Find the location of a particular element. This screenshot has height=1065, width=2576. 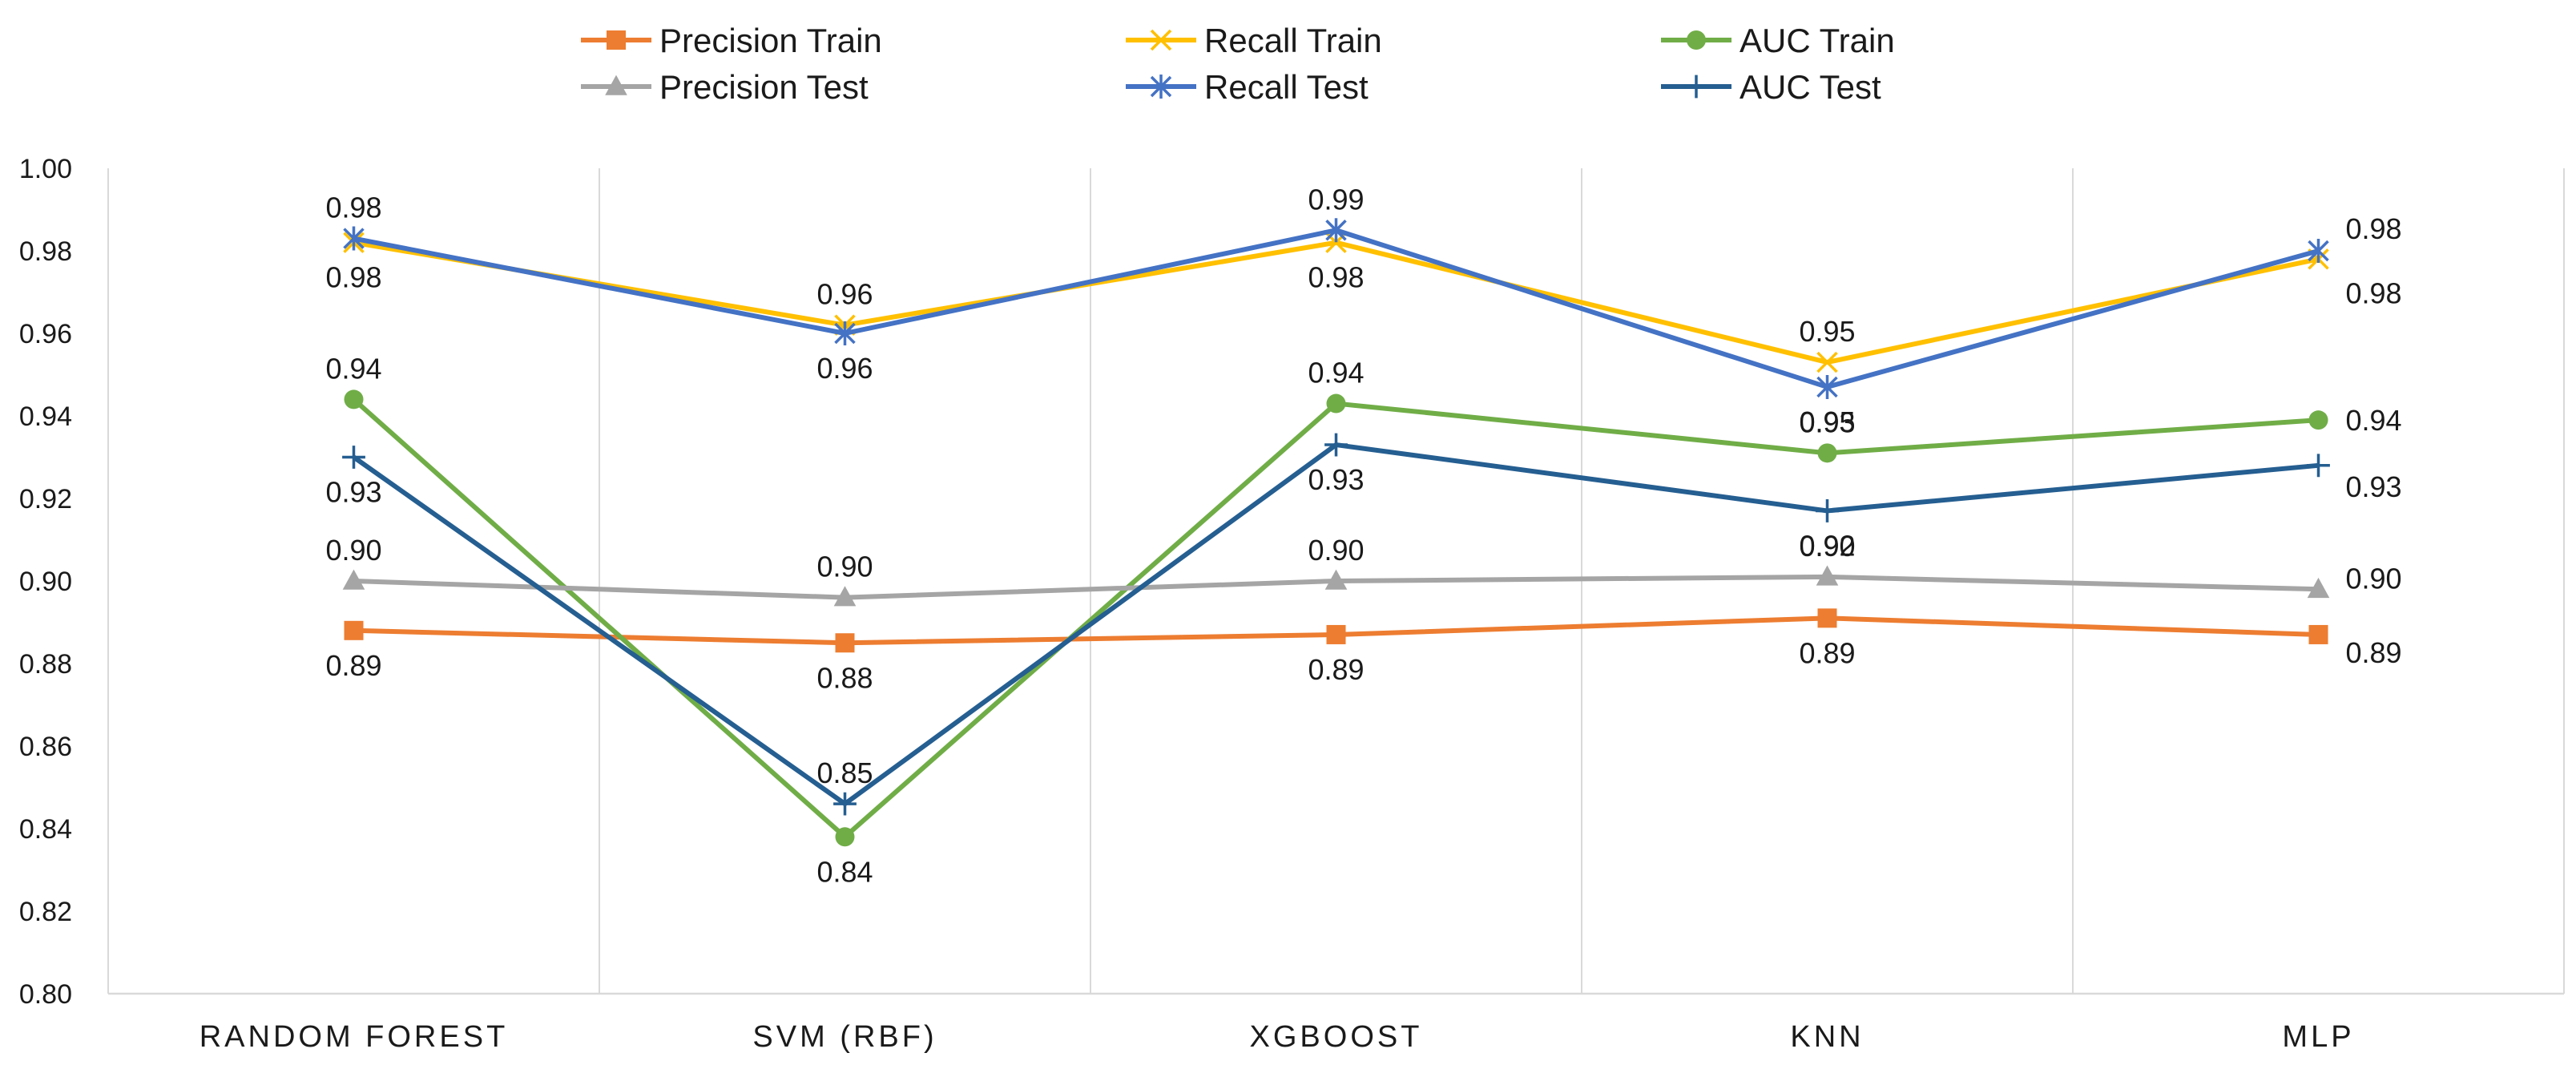

legend-item-recall-test: Recall Test is located at coordinates (1247, 87).